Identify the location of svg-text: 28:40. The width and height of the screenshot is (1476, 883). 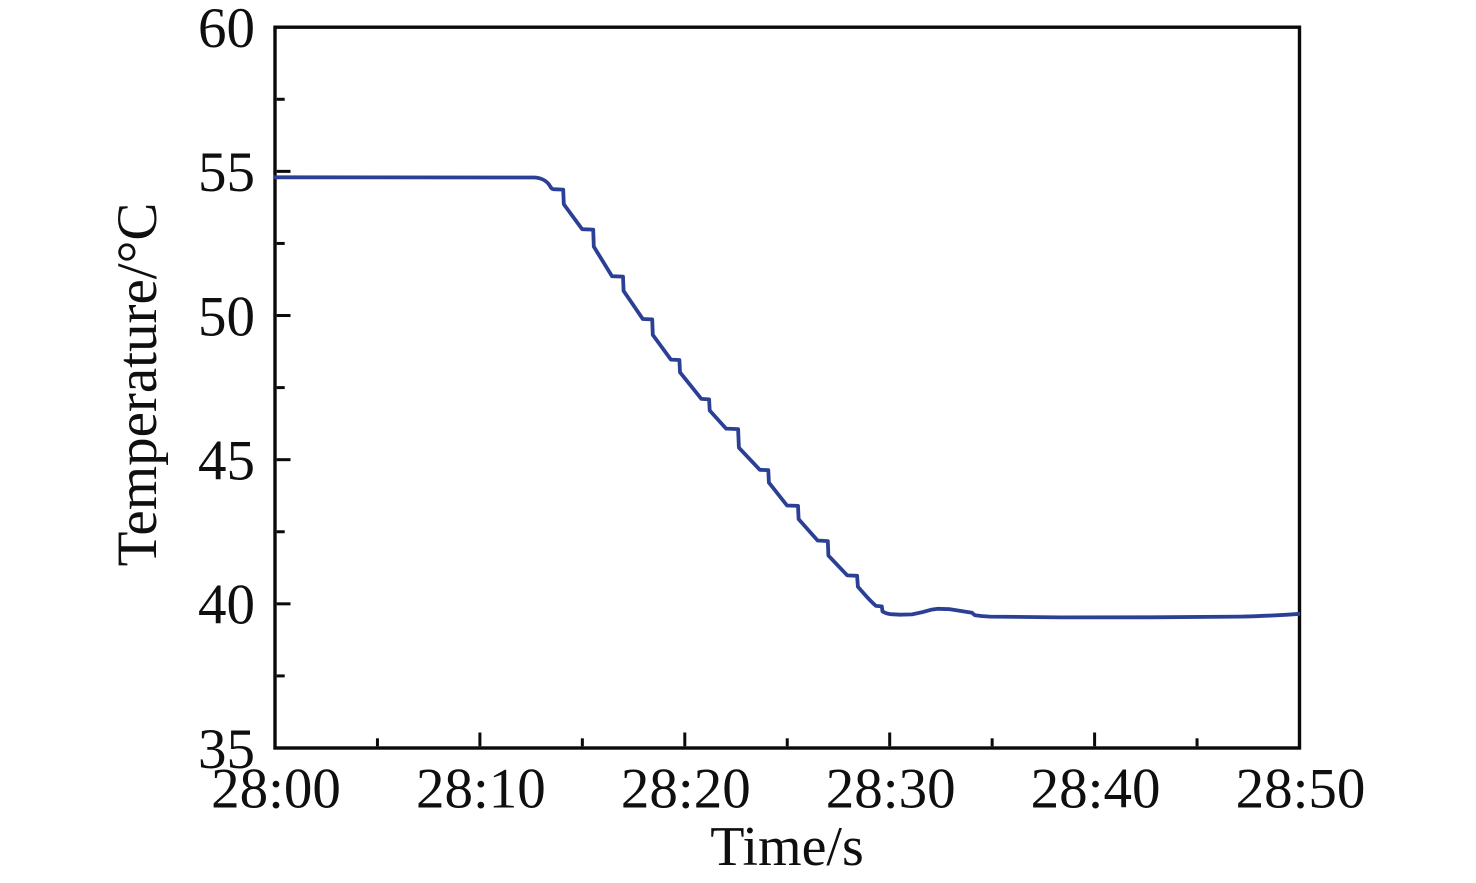
(1096, 789).